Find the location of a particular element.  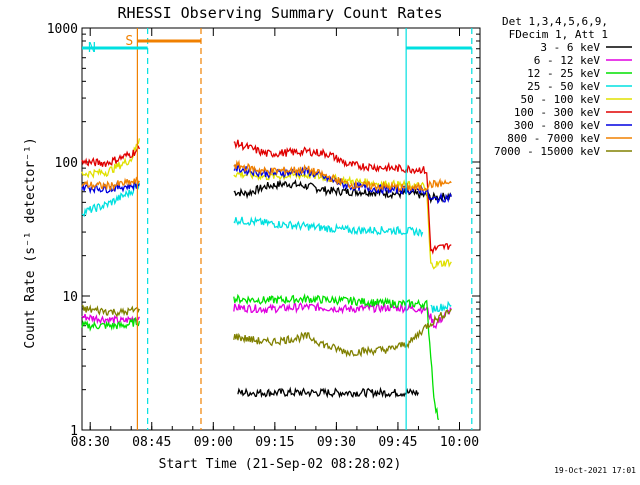

legend-entry-label: 6 - 12 keV is located at coordinates (567, 60).